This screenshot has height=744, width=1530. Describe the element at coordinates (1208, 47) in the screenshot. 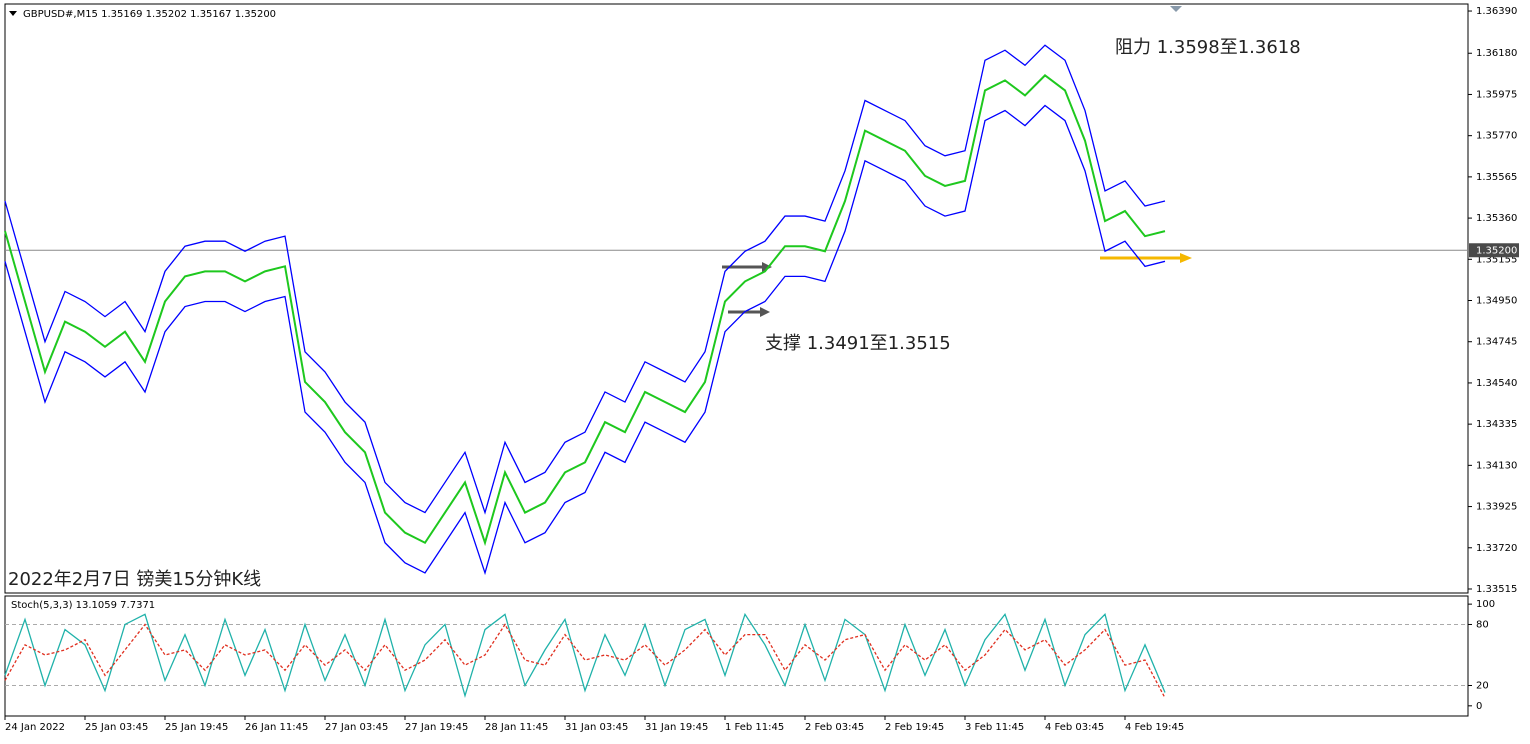

I see `resistance-note: 阻力 1.3598至1.3618` at that location.